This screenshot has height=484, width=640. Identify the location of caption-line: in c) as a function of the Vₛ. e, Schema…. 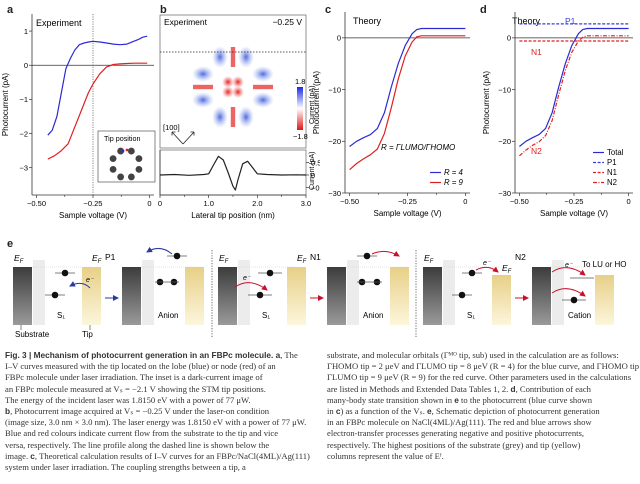
(463, 411).